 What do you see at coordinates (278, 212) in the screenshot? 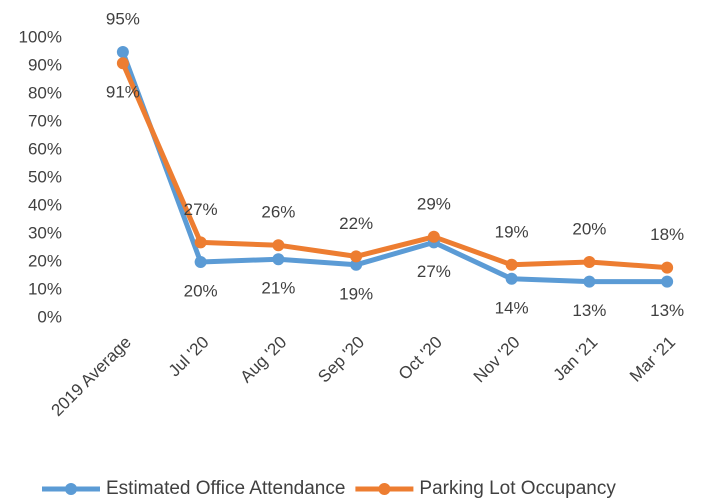
I see `data-label: 26%` at bounding box center [278, 212].